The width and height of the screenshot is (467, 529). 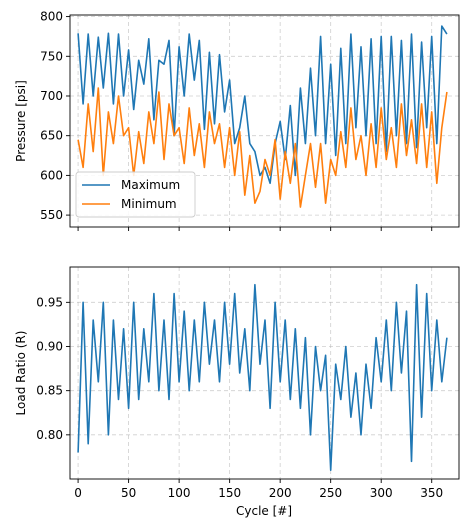 What do you see at coordinates (381, 493) in the screenshot?
I see `load-ratio-x-tick-label: 300` at bounding box center [381, 493].